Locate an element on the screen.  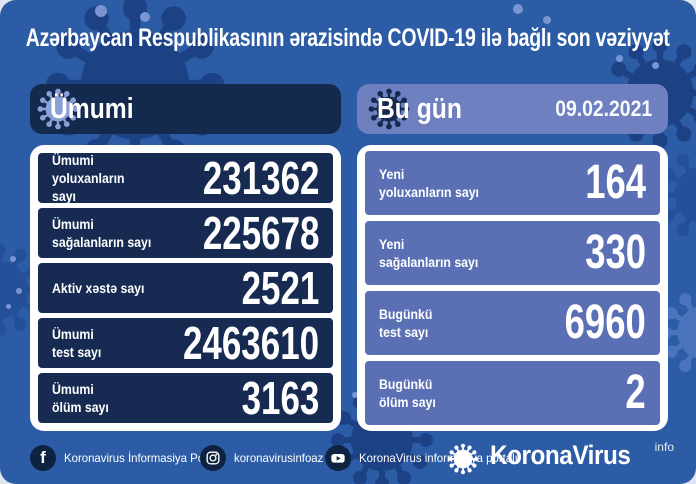
totals-panel-header: Ümumi is located at coordinates (185, 109).